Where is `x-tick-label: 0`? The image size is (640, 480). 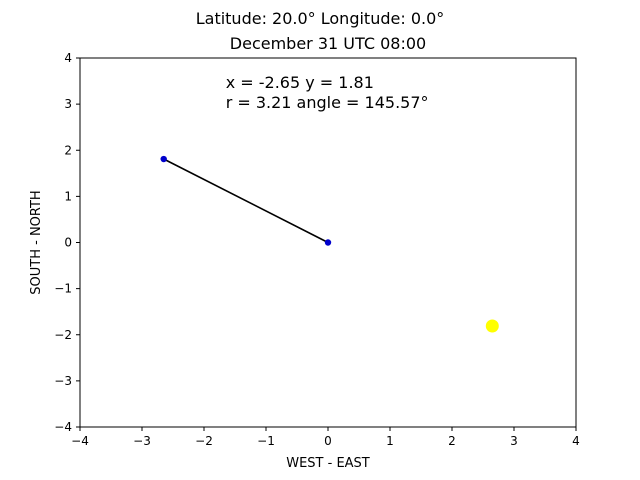 x-tick-label: 0 is located at coordinates (328, 441).